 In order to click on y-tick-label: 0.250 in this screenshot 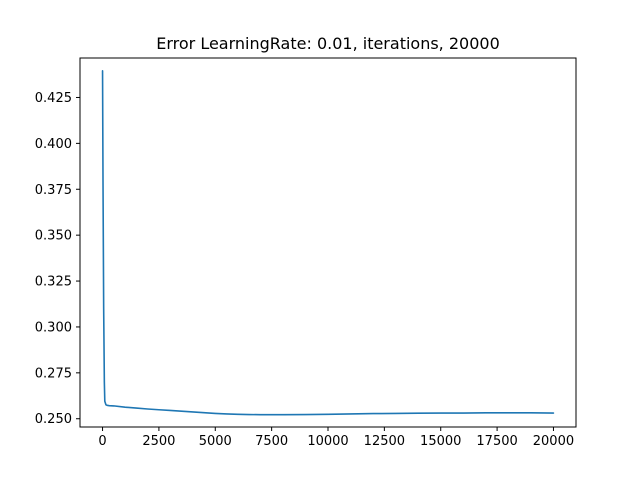, I will do `click(53, 419)`.